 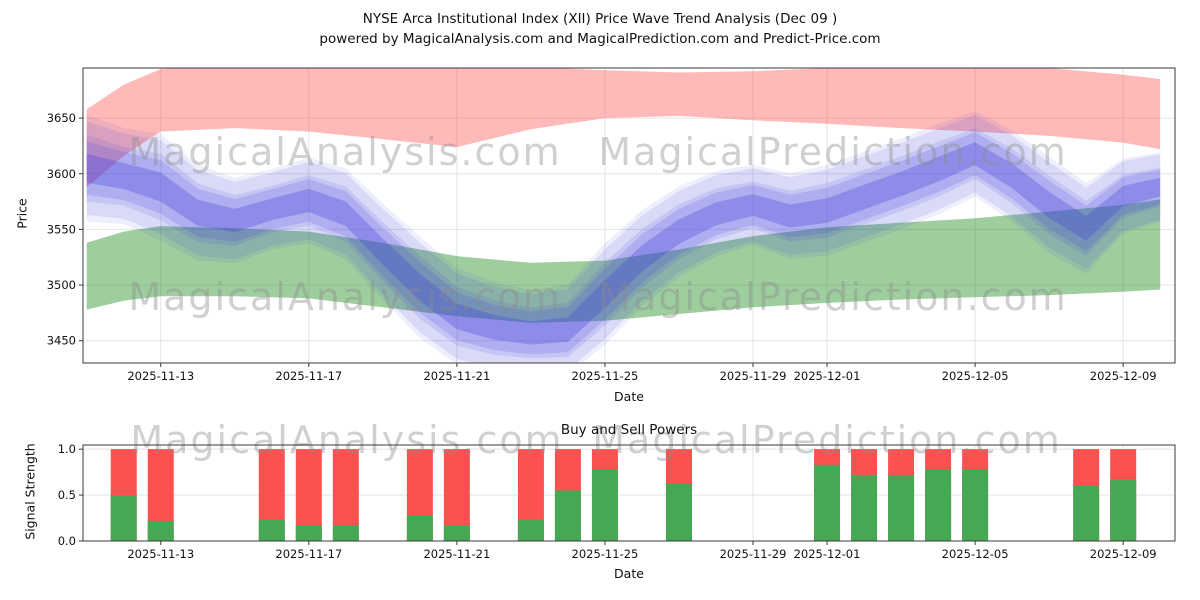 I want to click on price-y-tick-label: 3550, so click(x=61, y=229).